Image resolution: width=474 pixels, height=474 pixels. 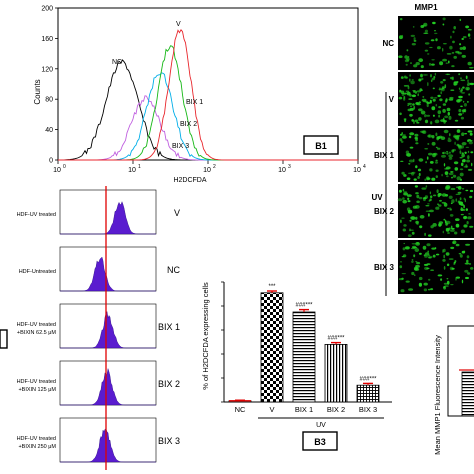 What do you see at coordinates (37, 272) in the screenshot?
I see `b2-sample-label: HDF-Untreated` at bounding box center [37, 272].